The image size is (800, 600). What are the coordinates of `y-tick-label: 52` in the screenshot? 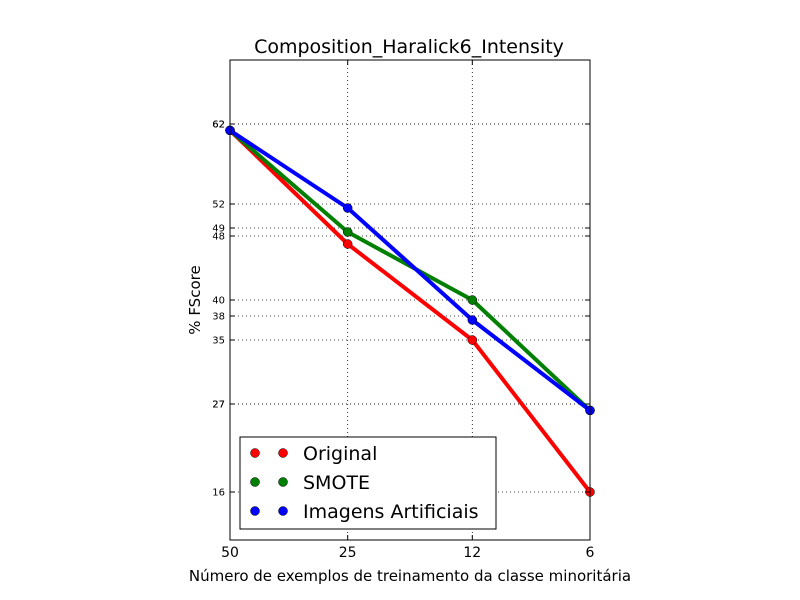 It's located at (218, 205).